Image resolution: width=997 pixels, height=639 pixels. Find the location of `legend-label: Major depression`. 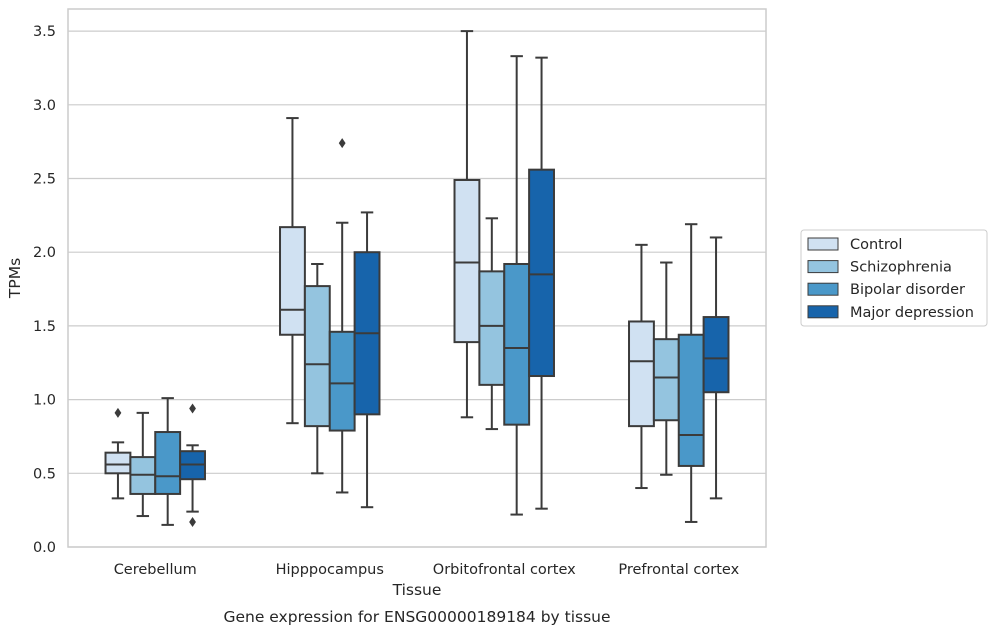

legend-label: Major depression is located at coordinates (912, 313).